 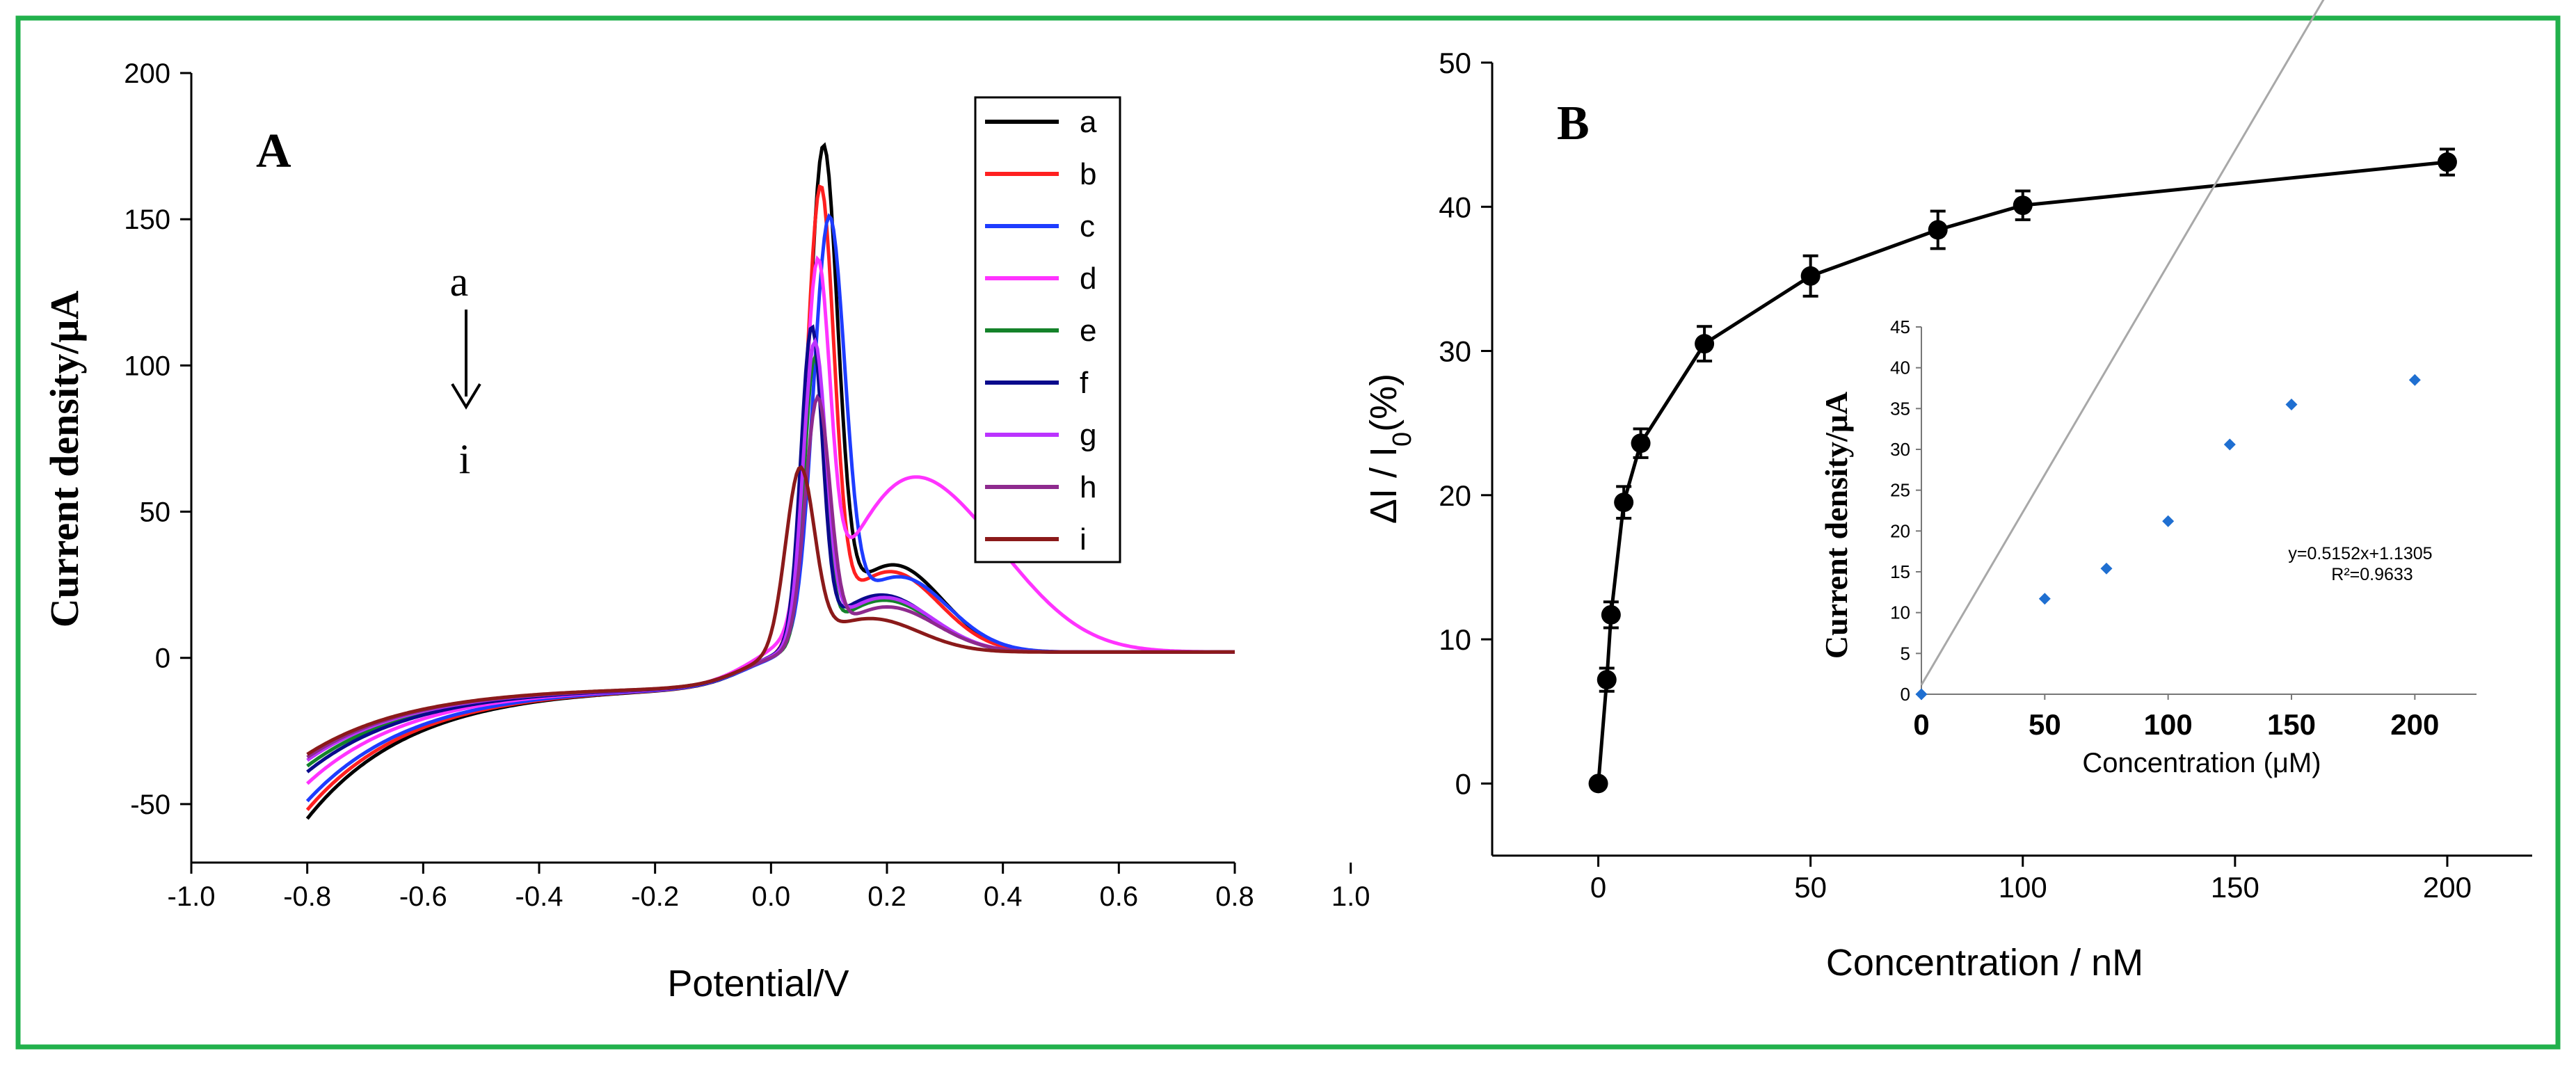 I want to click on inset-series-group, so click(x=2168, y=350).